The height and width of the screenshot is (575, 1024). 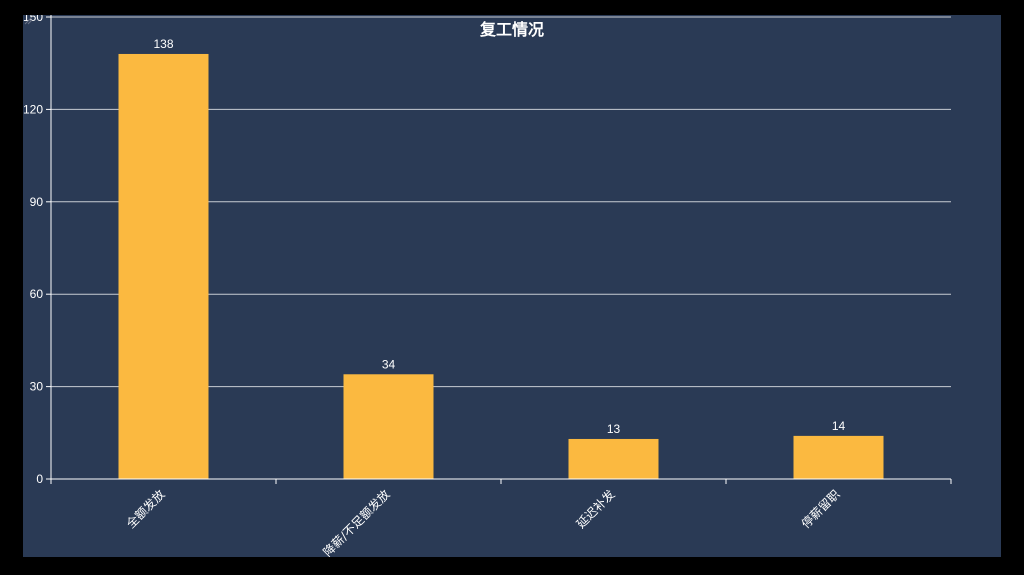 I want to click on data-label: 138, so click(x=163, y=44).